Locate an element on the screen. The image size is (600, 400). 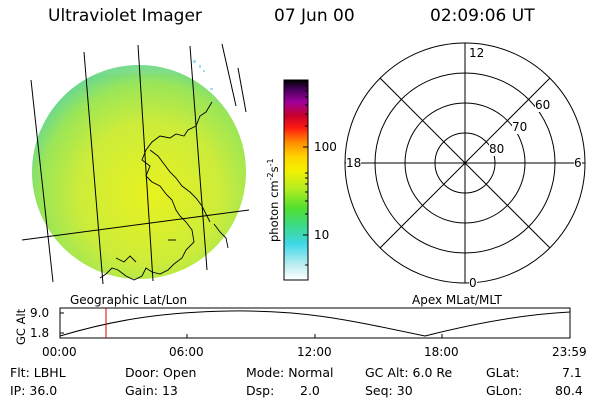
apex-caption: Apex MLat/MLT is located at coordinates (457, 300).